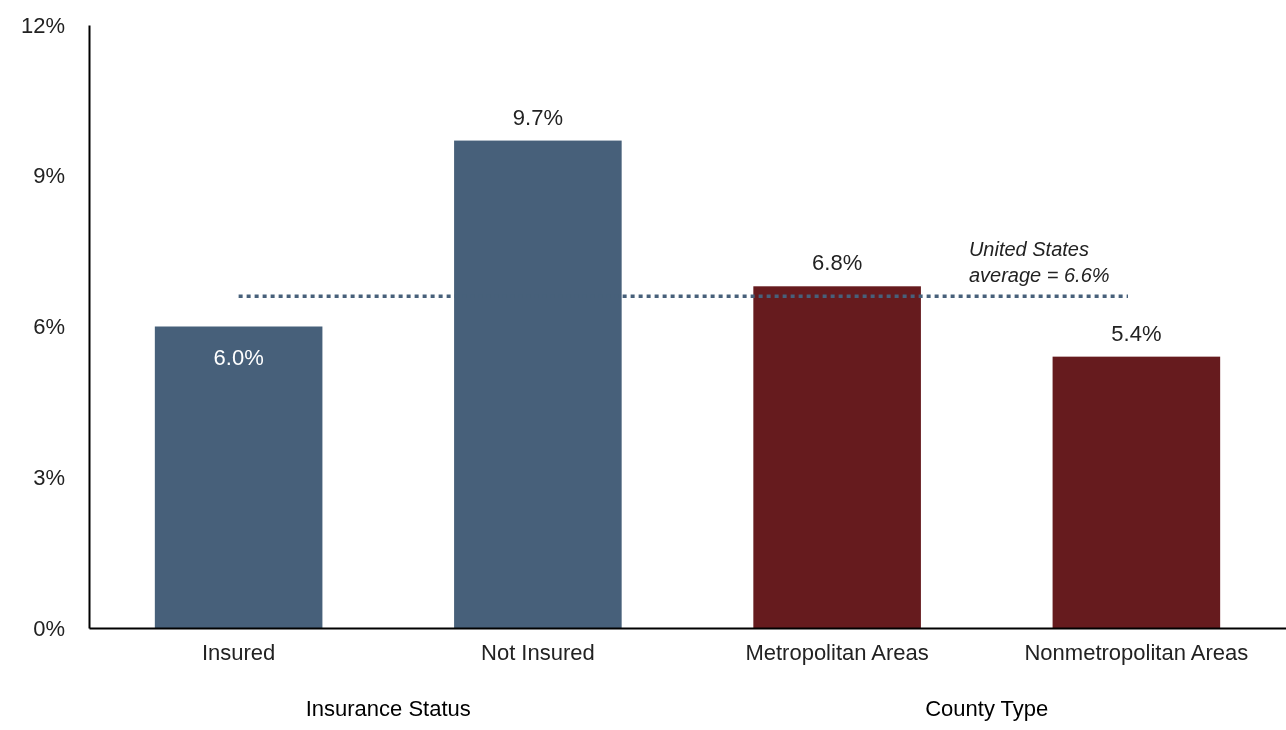 This screenshot has height=730, width=1286. Describe the element at coordinates (987, 708) in the screenshot. I see `text: County Type` at that location.